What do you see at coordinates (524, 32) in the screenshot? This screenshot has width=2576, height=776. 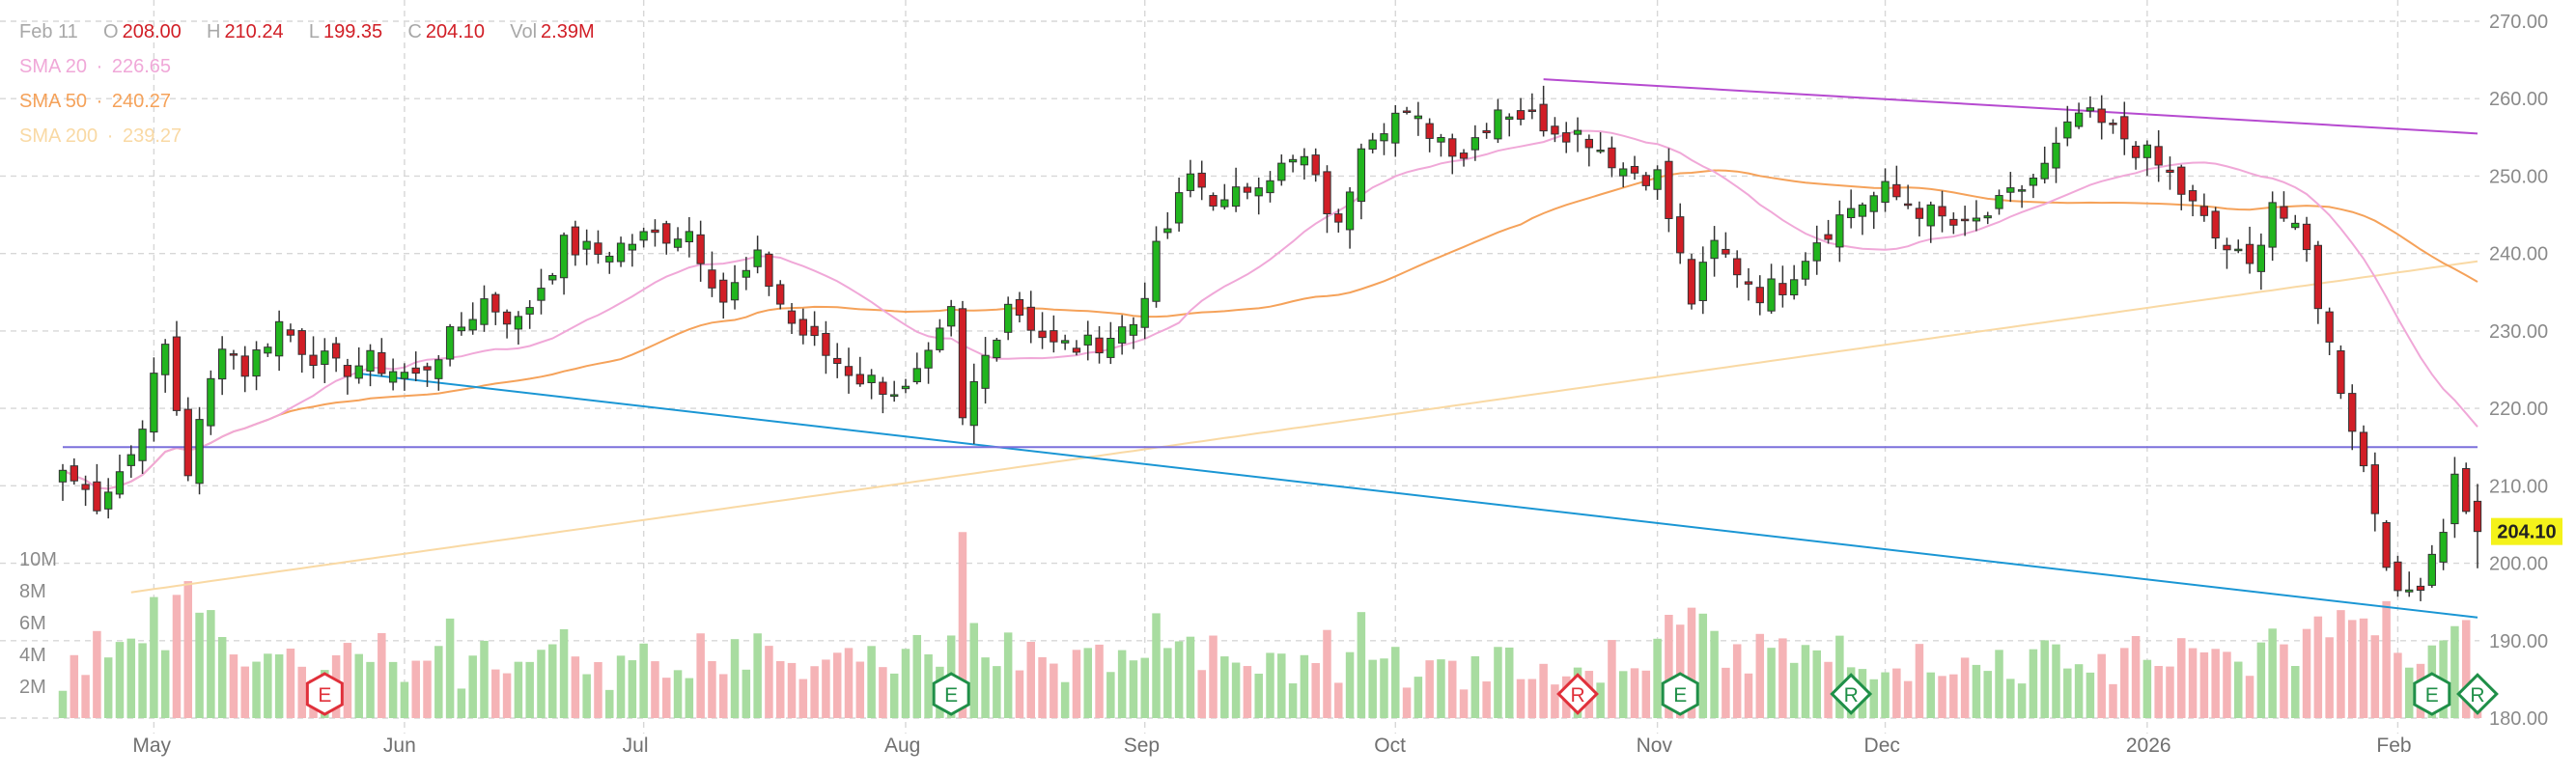 I see `volume-label: Vol` at bounding box center [524, 32].